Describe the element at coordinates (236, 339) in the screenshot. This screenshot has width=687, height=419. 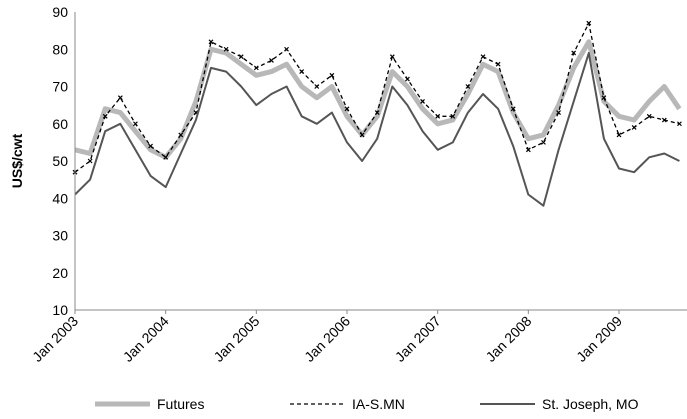
I see `x-tick-label: Jan 2005` at that location.